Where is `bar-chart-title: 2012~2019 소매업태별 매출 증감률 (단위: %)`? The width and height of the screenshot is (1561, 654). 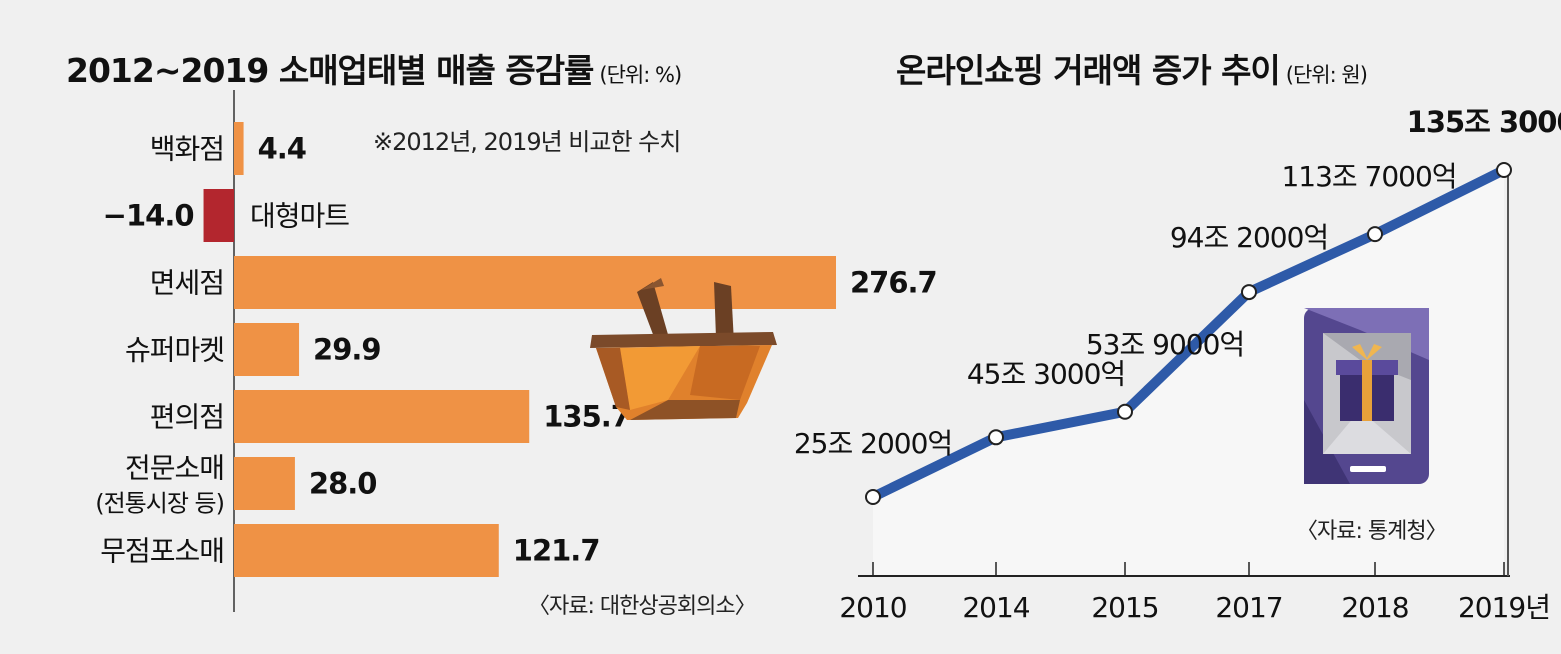 bar-chart-title: 2012~2019 소매업태별 매출 증감률 (단위: %) is located at coordinates (374, 68).